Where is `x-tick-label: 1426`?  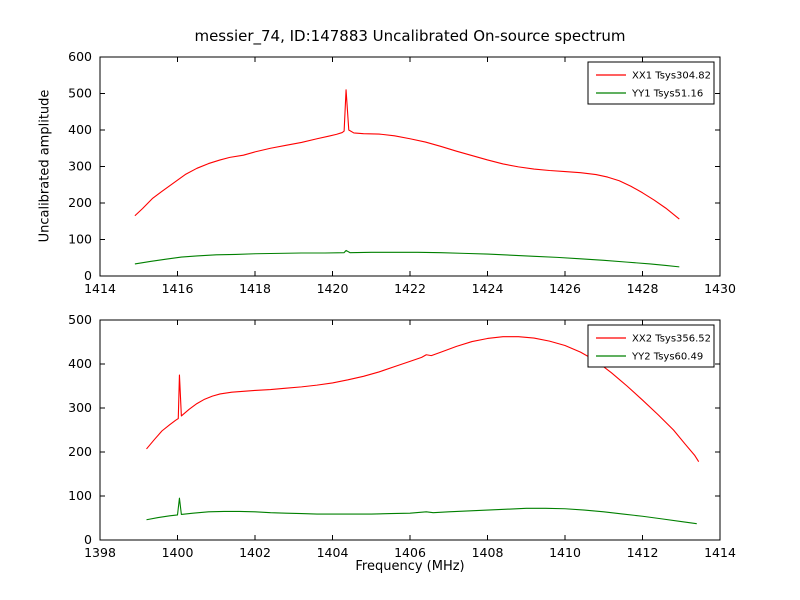
x-tick-label: 1426 is located at coordinates (565, 288).